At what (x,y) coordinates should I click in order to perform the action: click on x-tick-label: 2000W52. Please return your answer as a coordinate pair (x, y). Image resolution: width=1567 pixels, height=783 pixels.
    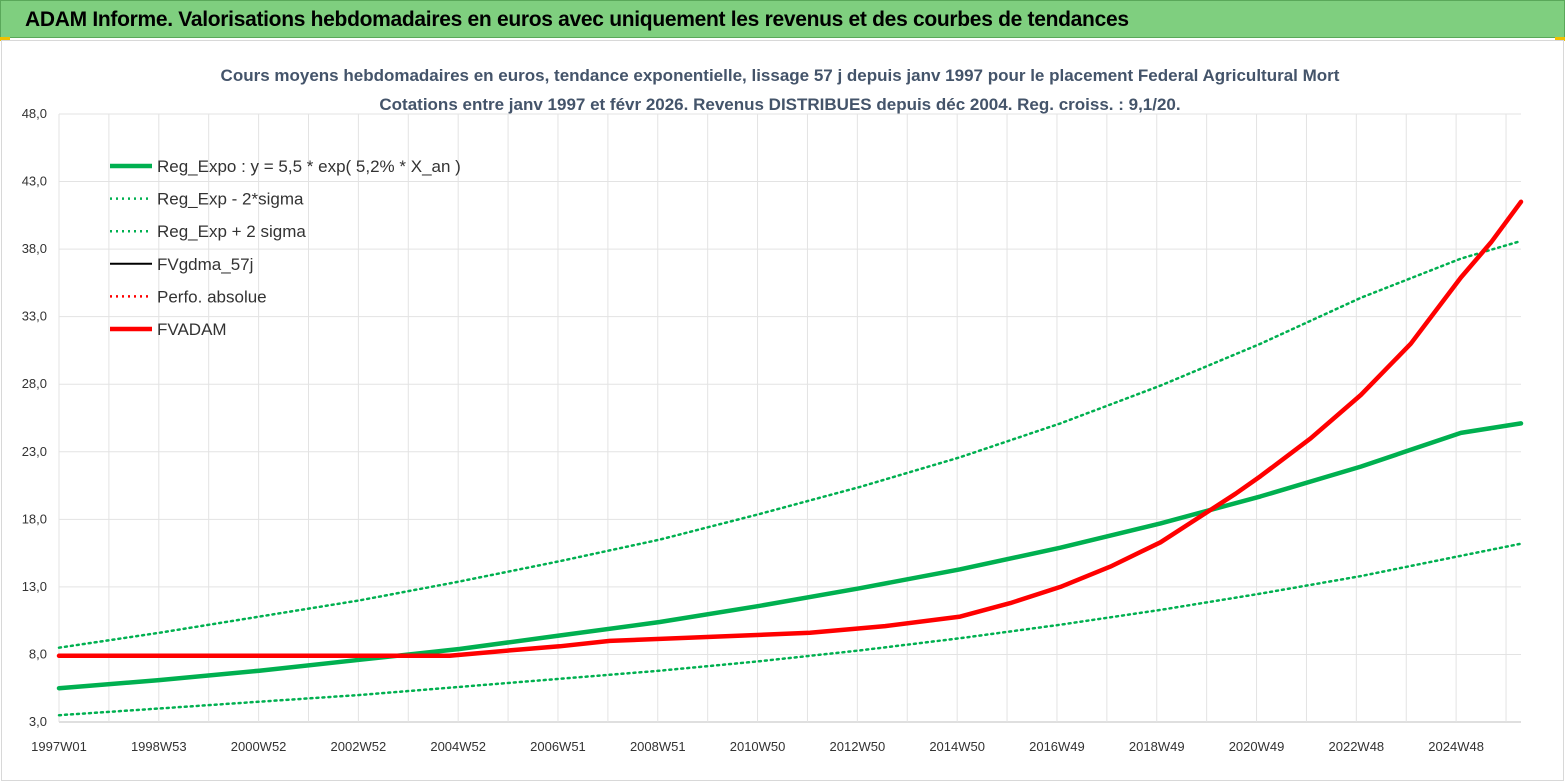
    Looking at the image, I should click on (259, 746).